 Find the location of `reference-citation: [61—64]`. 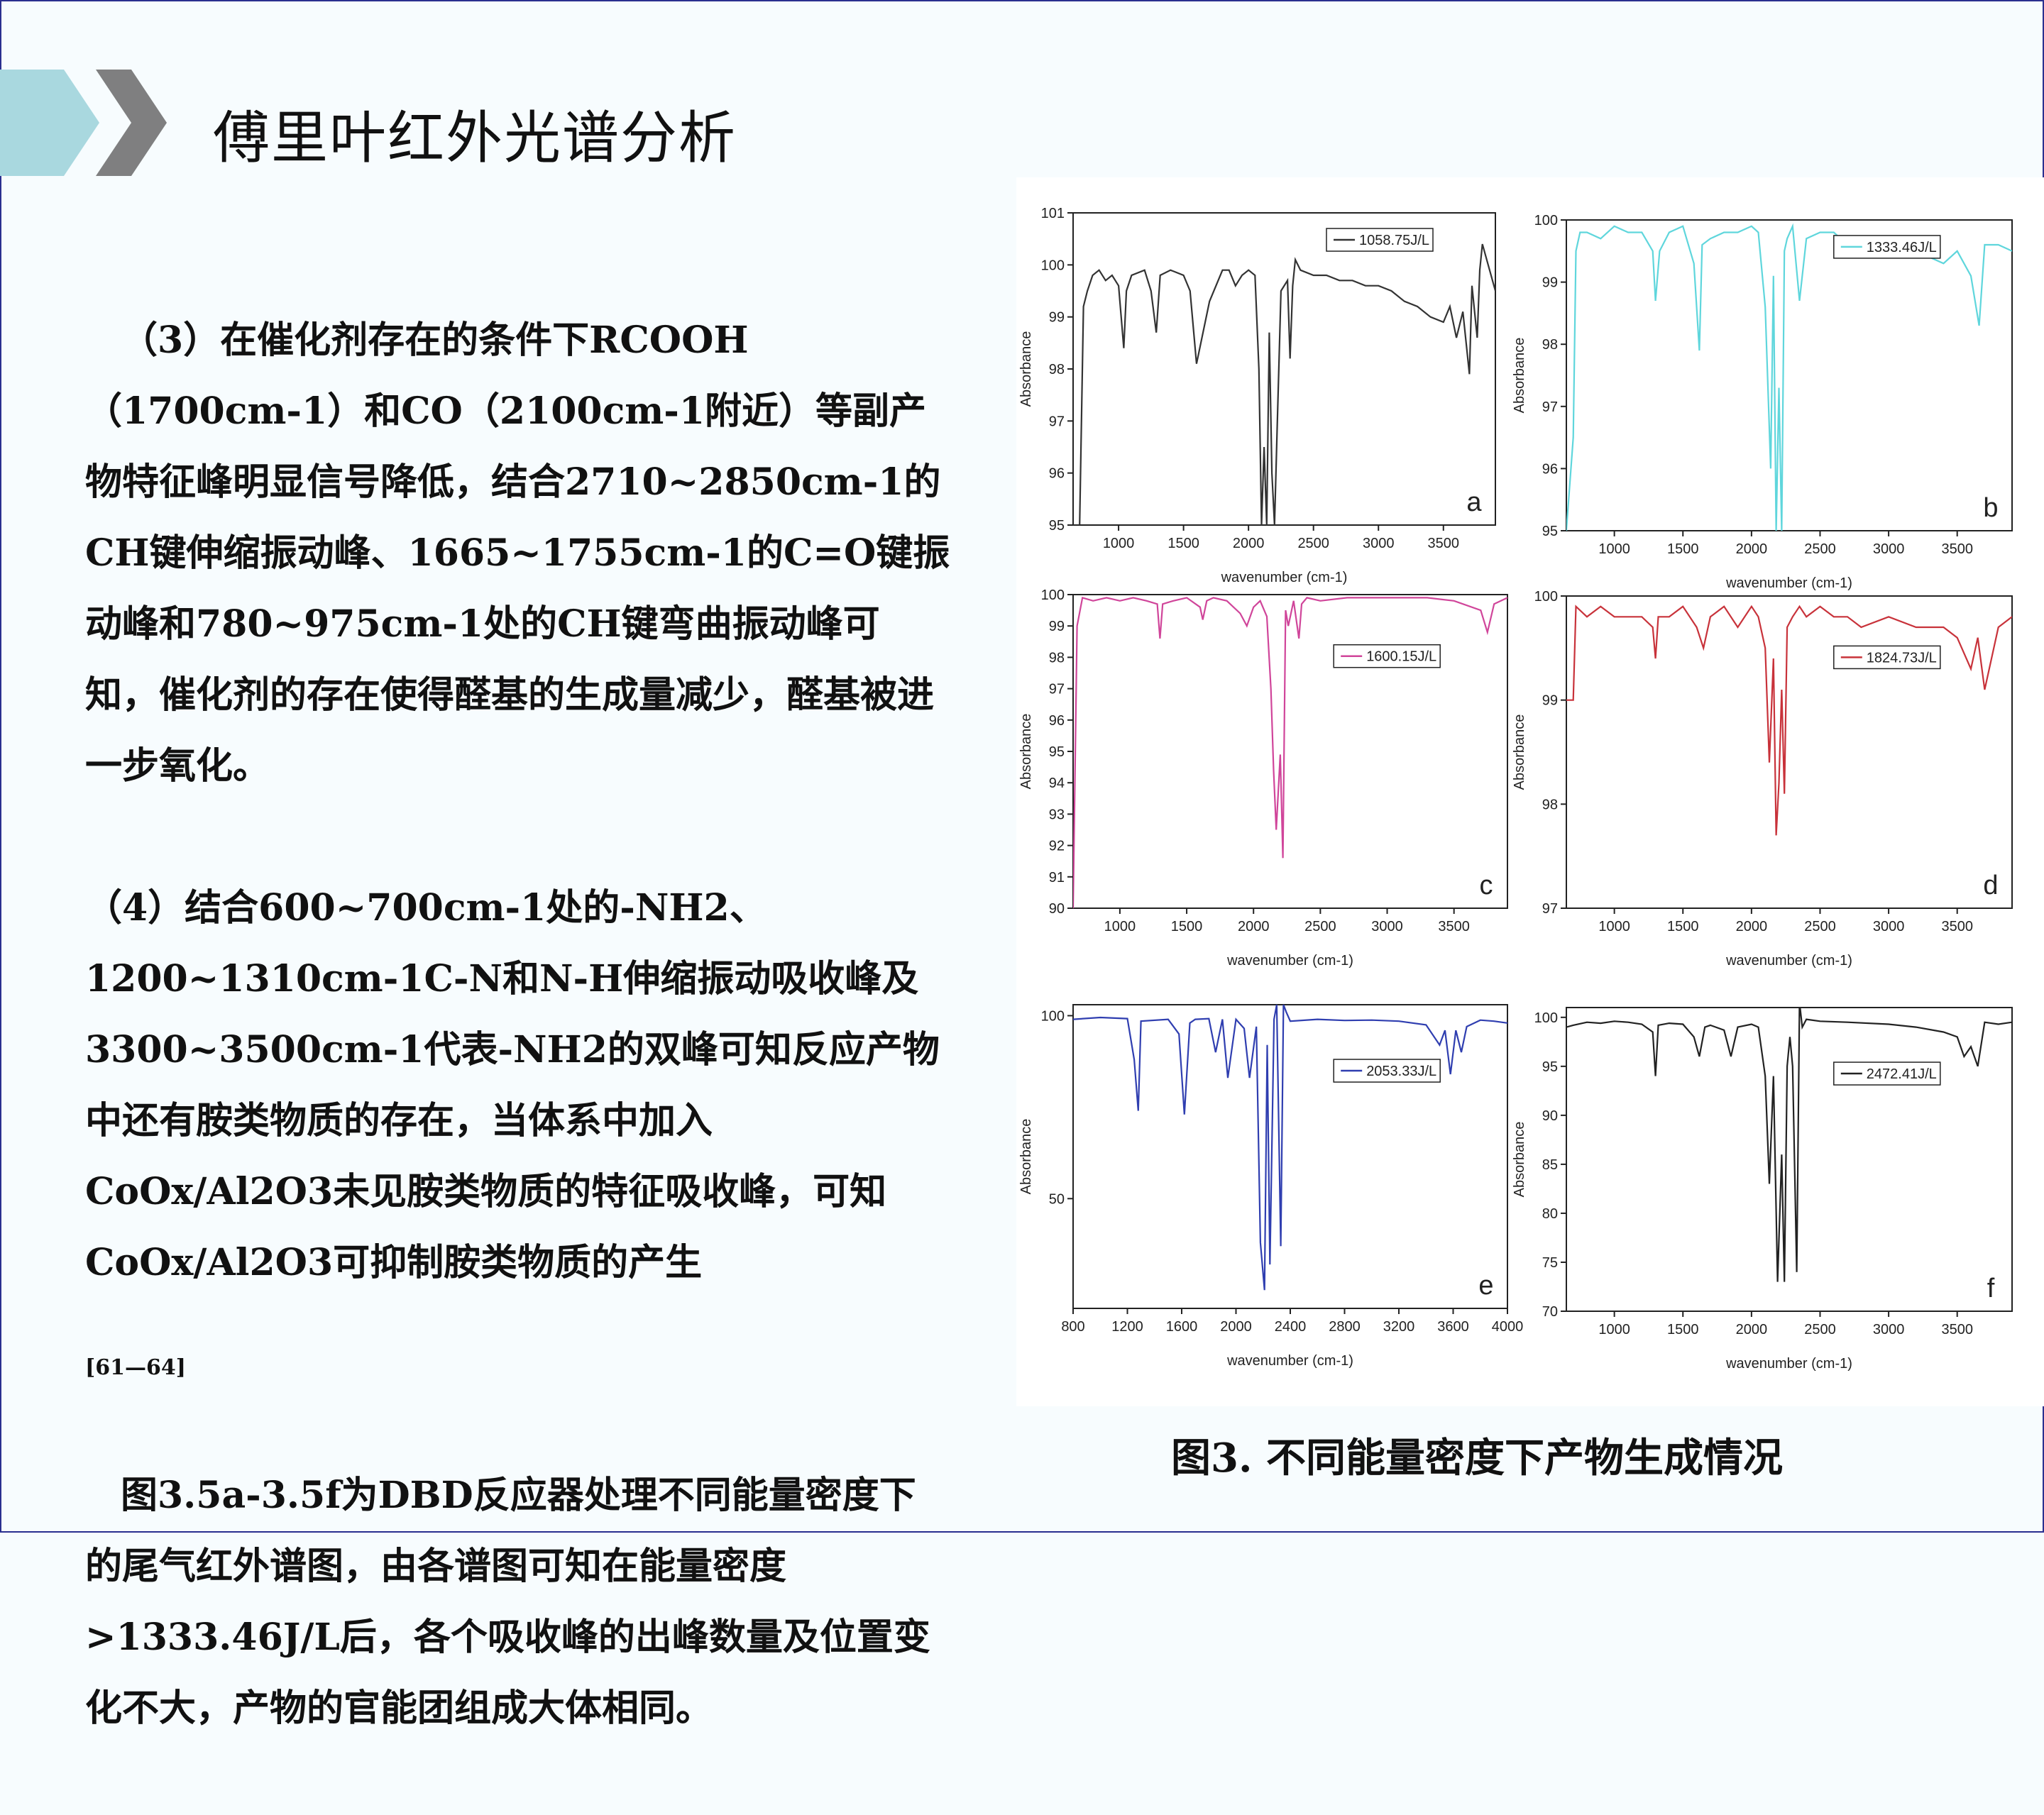

reference-citation: [61—64] is located at coordinates (135, 1367).